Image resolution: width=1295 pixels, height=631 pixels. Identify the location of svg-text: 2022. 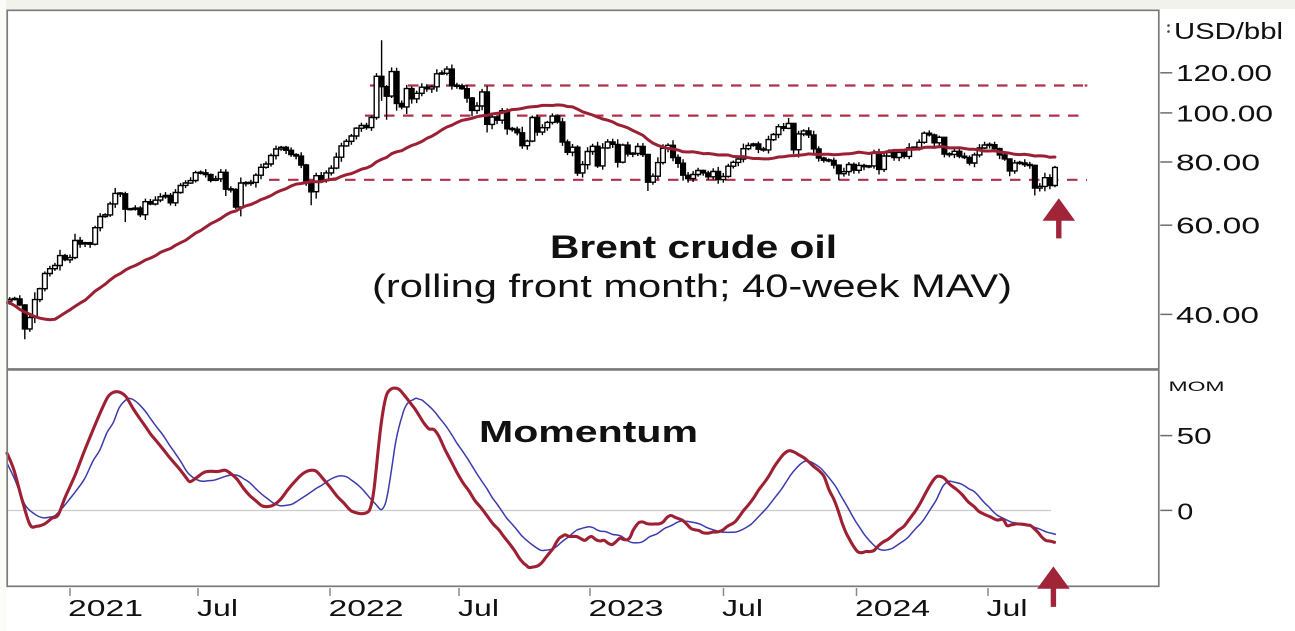
(366, 608).